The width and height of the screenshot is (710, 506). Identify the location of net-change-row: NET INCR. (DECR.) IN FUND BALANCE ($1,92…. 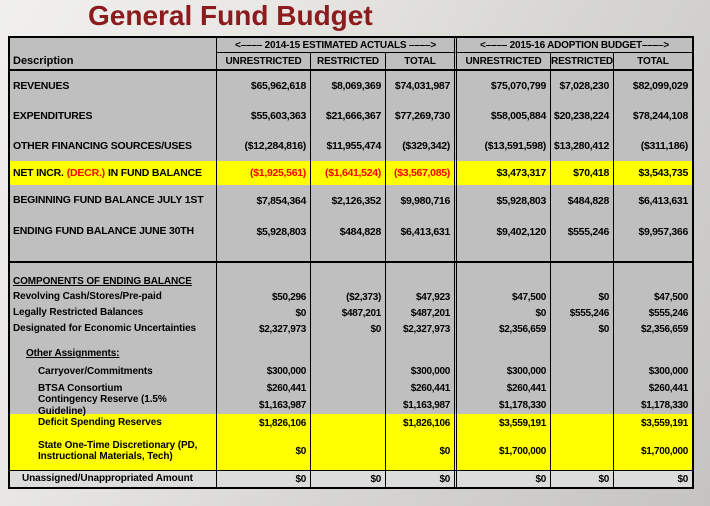
(351, 173).